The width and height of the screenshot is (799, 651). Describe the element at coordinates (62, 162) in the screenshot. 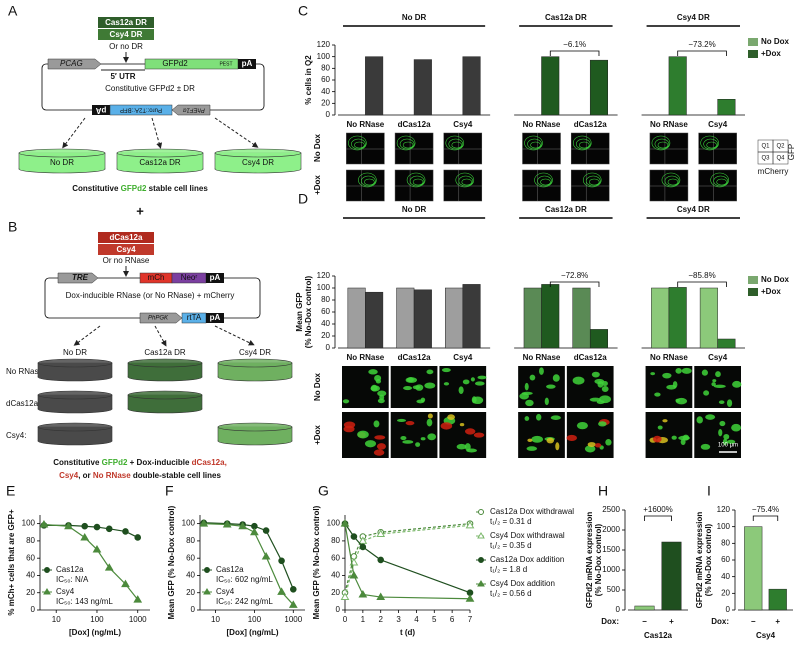

I see `line-label: No DR` at that location.